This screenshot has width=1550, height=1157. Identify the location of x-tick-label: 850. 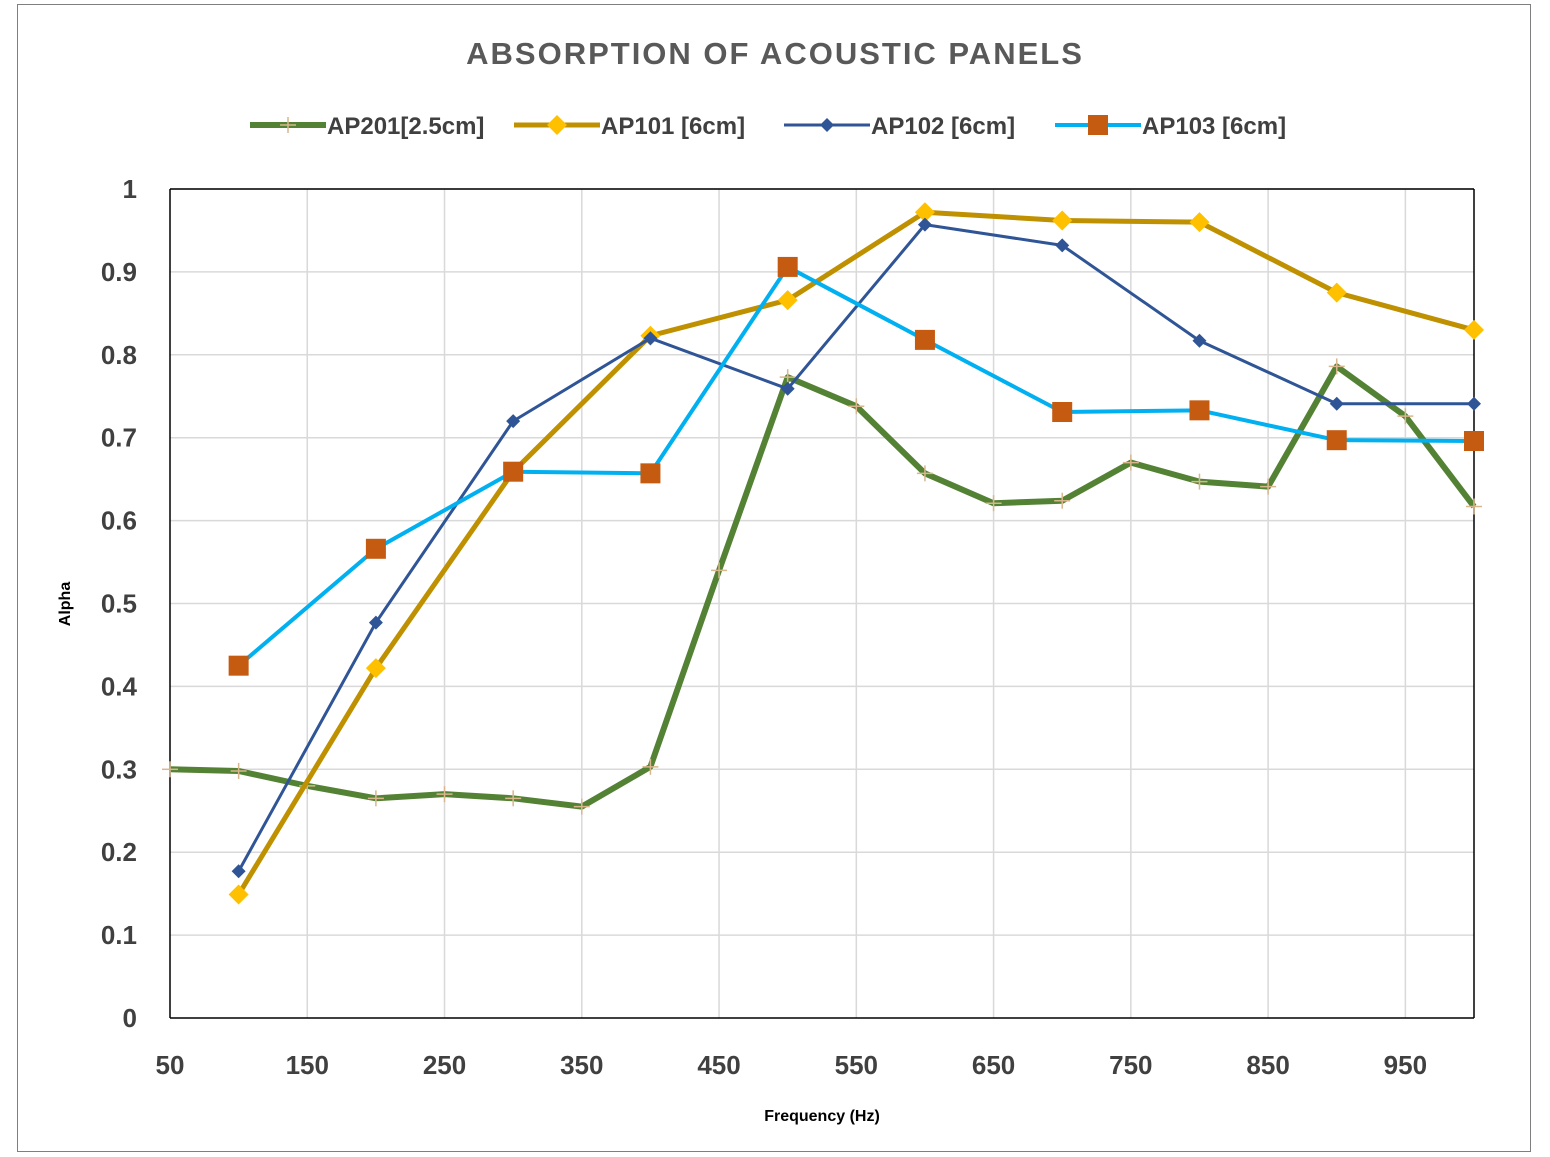
(1267, 1065).